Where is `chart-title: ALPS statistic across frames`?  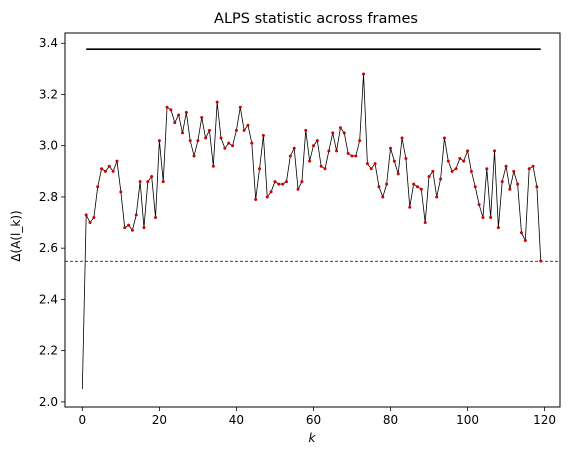
chart-title: ALPS statistic across frames is located at coordinates (316, 19).